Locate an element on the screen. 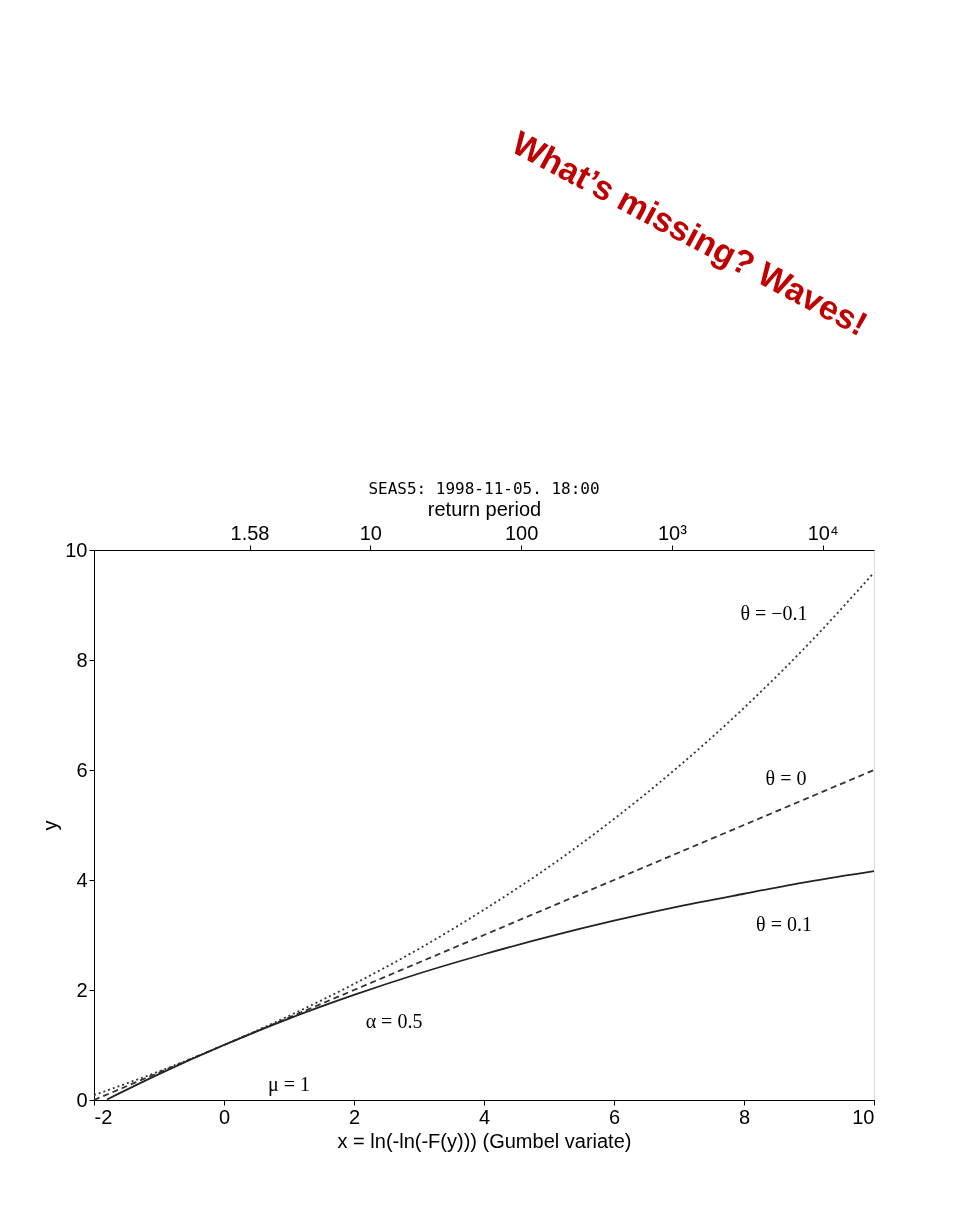 This screenshot has height=1211, width=966. x-tick-label: 6 is located at coordinates (614, 1116).